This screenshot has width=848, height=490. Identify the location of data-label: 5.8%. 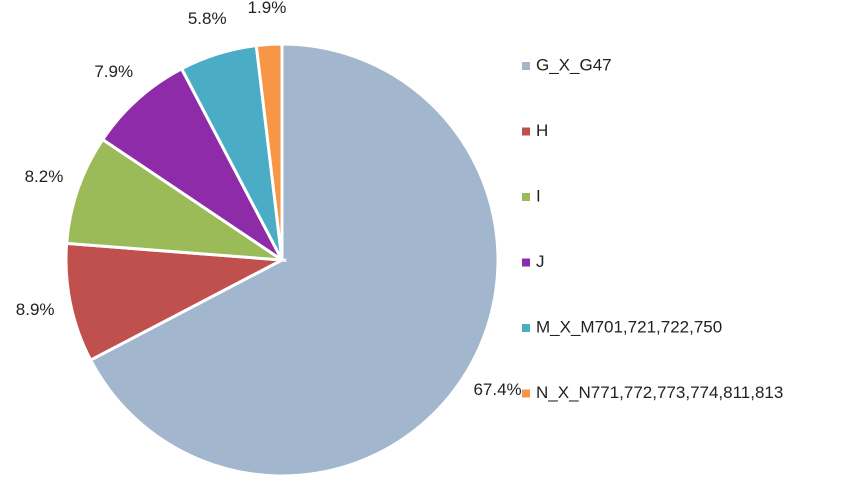
(207, 18).